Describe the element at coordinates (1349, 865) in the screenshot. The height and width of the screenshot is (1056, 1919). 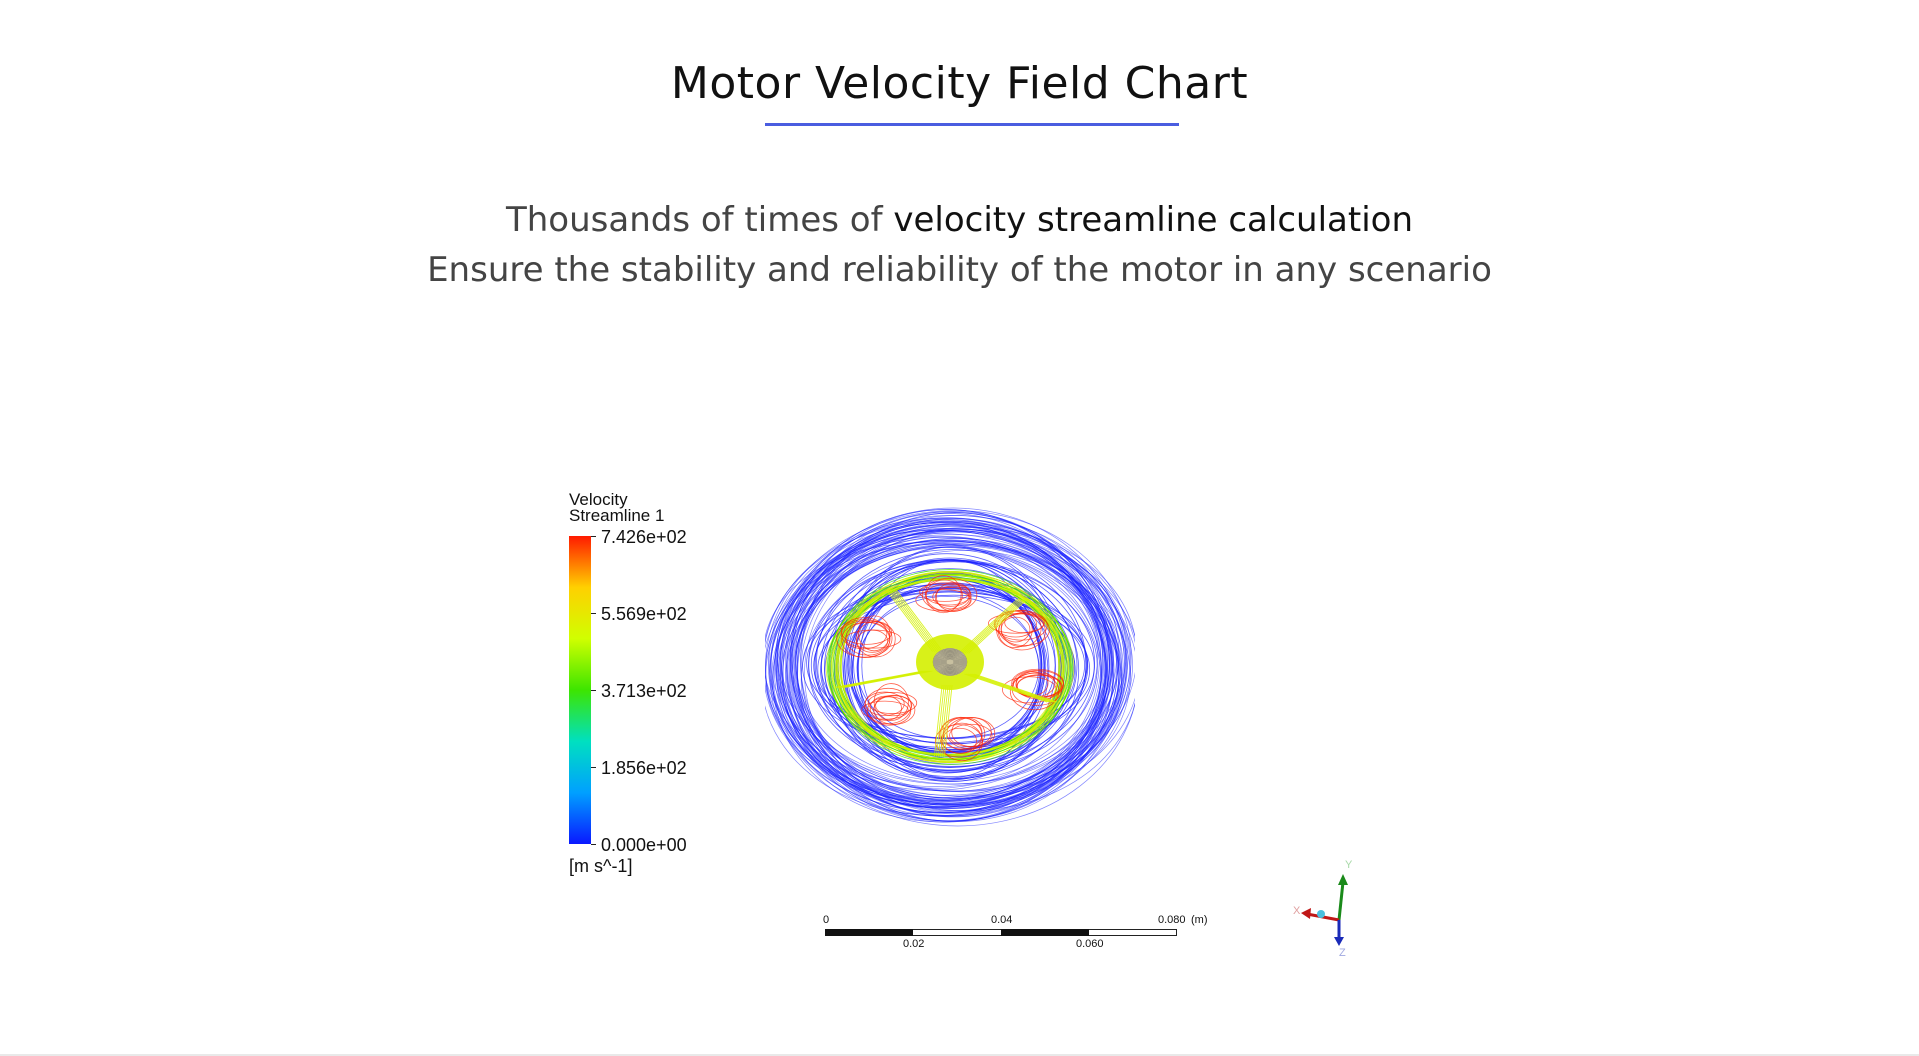
I see `axis-label-y: Y` at that location.